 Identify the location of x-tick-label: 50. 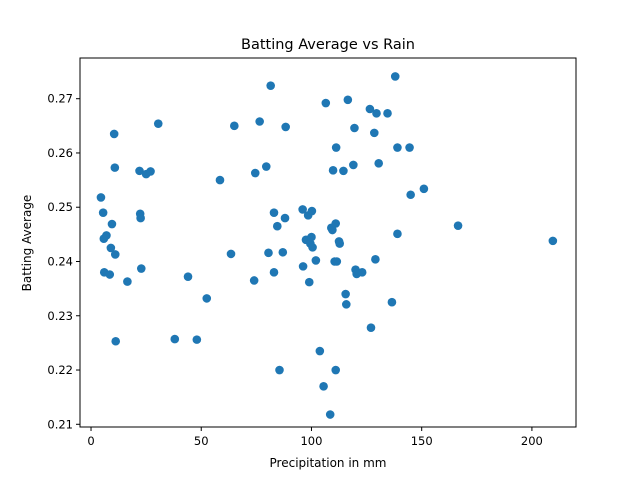
(201, 441).